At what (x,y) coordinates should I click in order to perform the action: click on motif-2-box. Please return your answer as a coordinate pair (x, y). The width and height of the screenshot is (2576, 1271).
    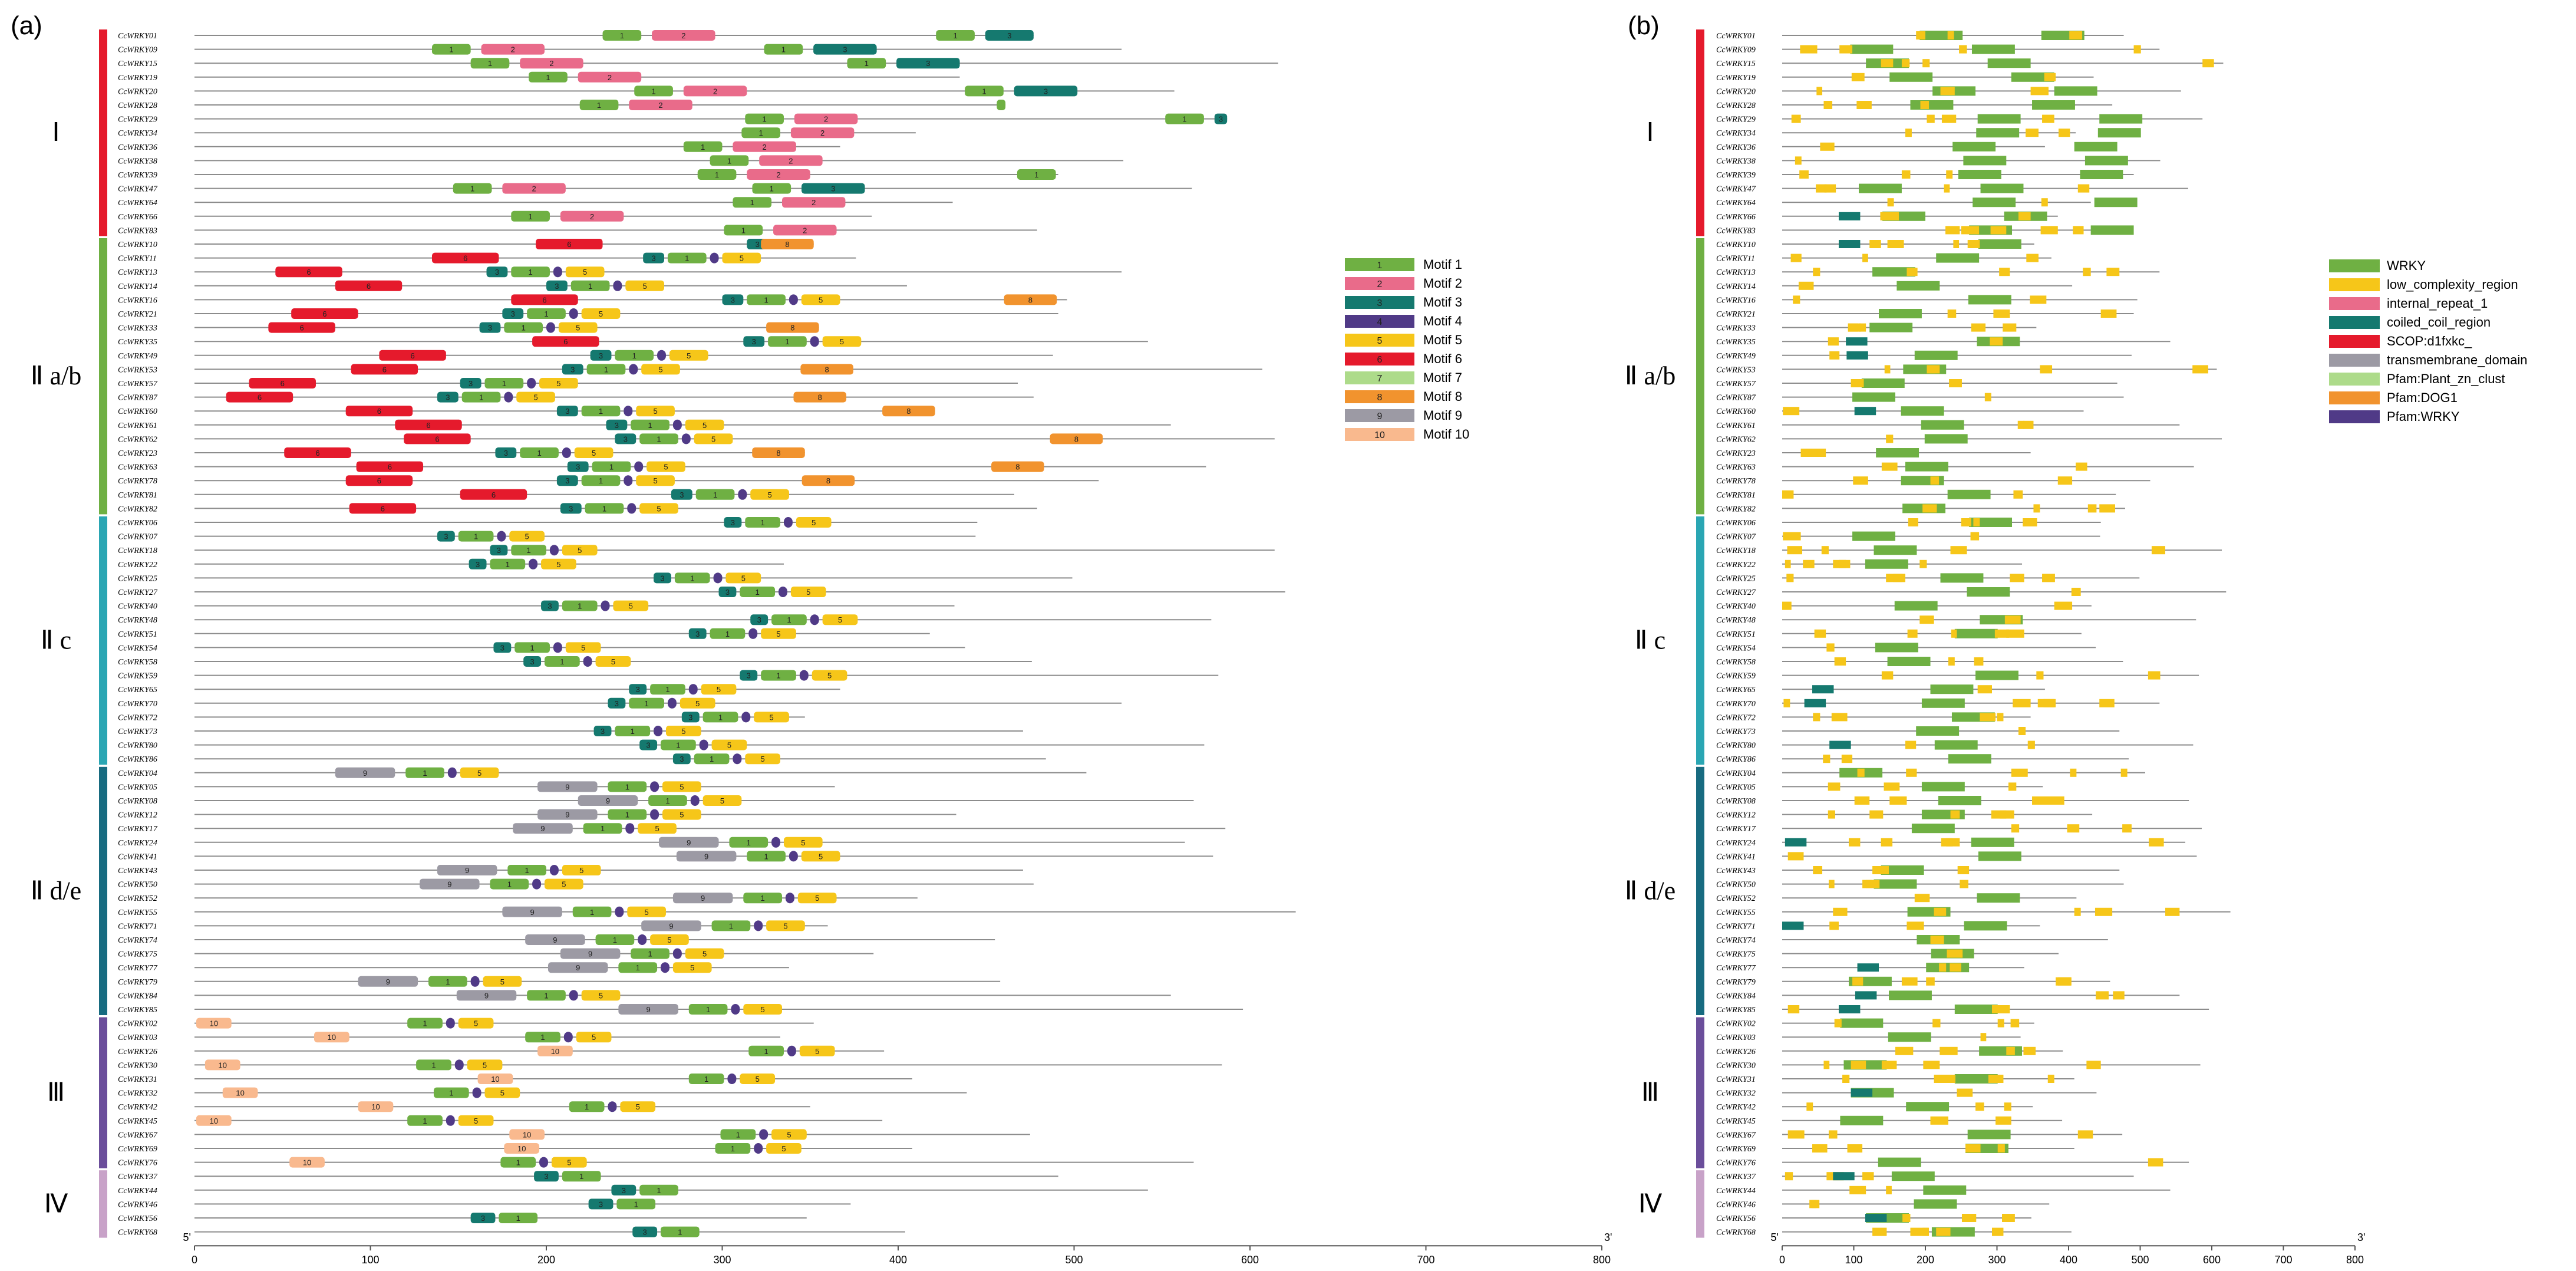
    Looking at the image, I should click on (826, 118).